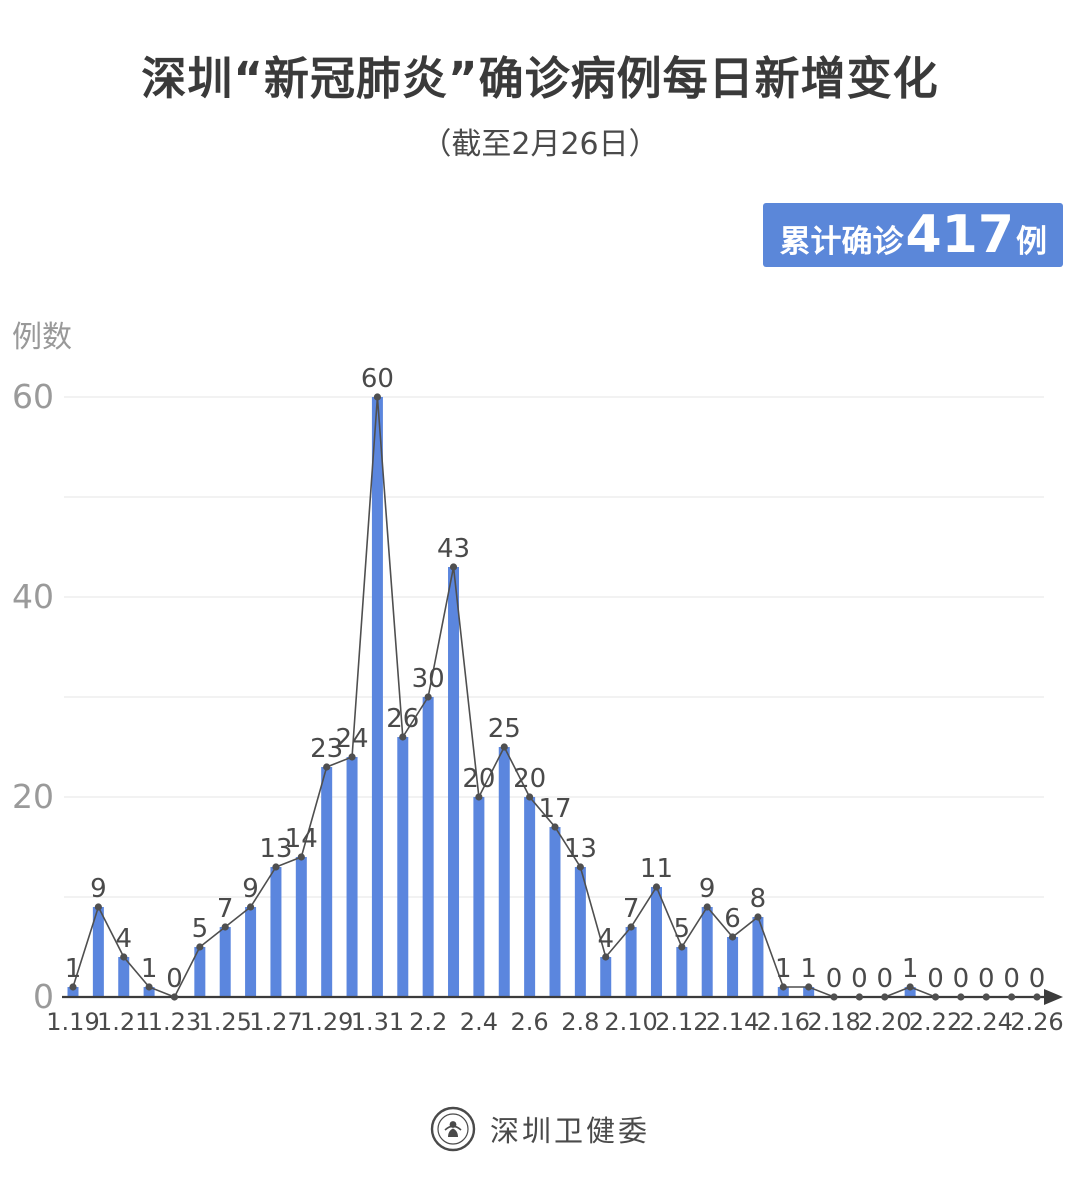  What do you see at coordinates (841, 242) in the screenshot?
I see `badge-prefix: 累计确诊` at bounding box center [841, 242].